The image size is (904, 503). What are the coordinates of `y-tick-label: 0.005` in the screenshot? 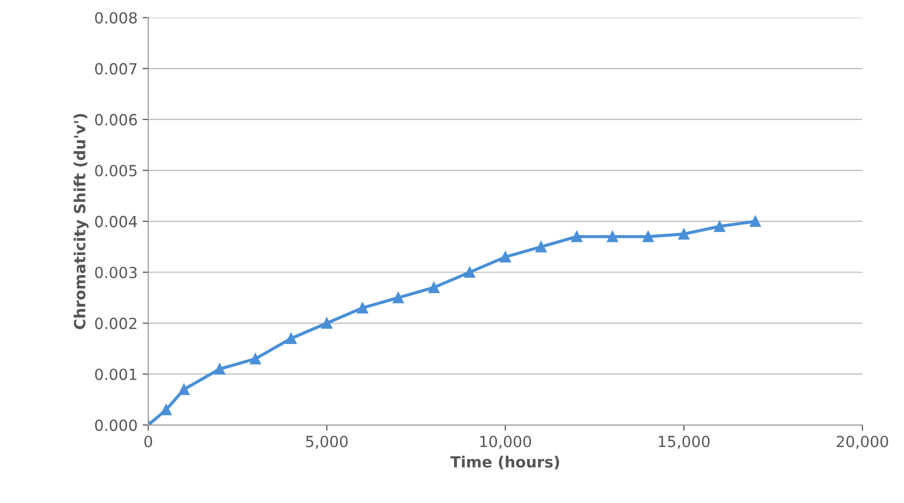 It's located at (116, 170).